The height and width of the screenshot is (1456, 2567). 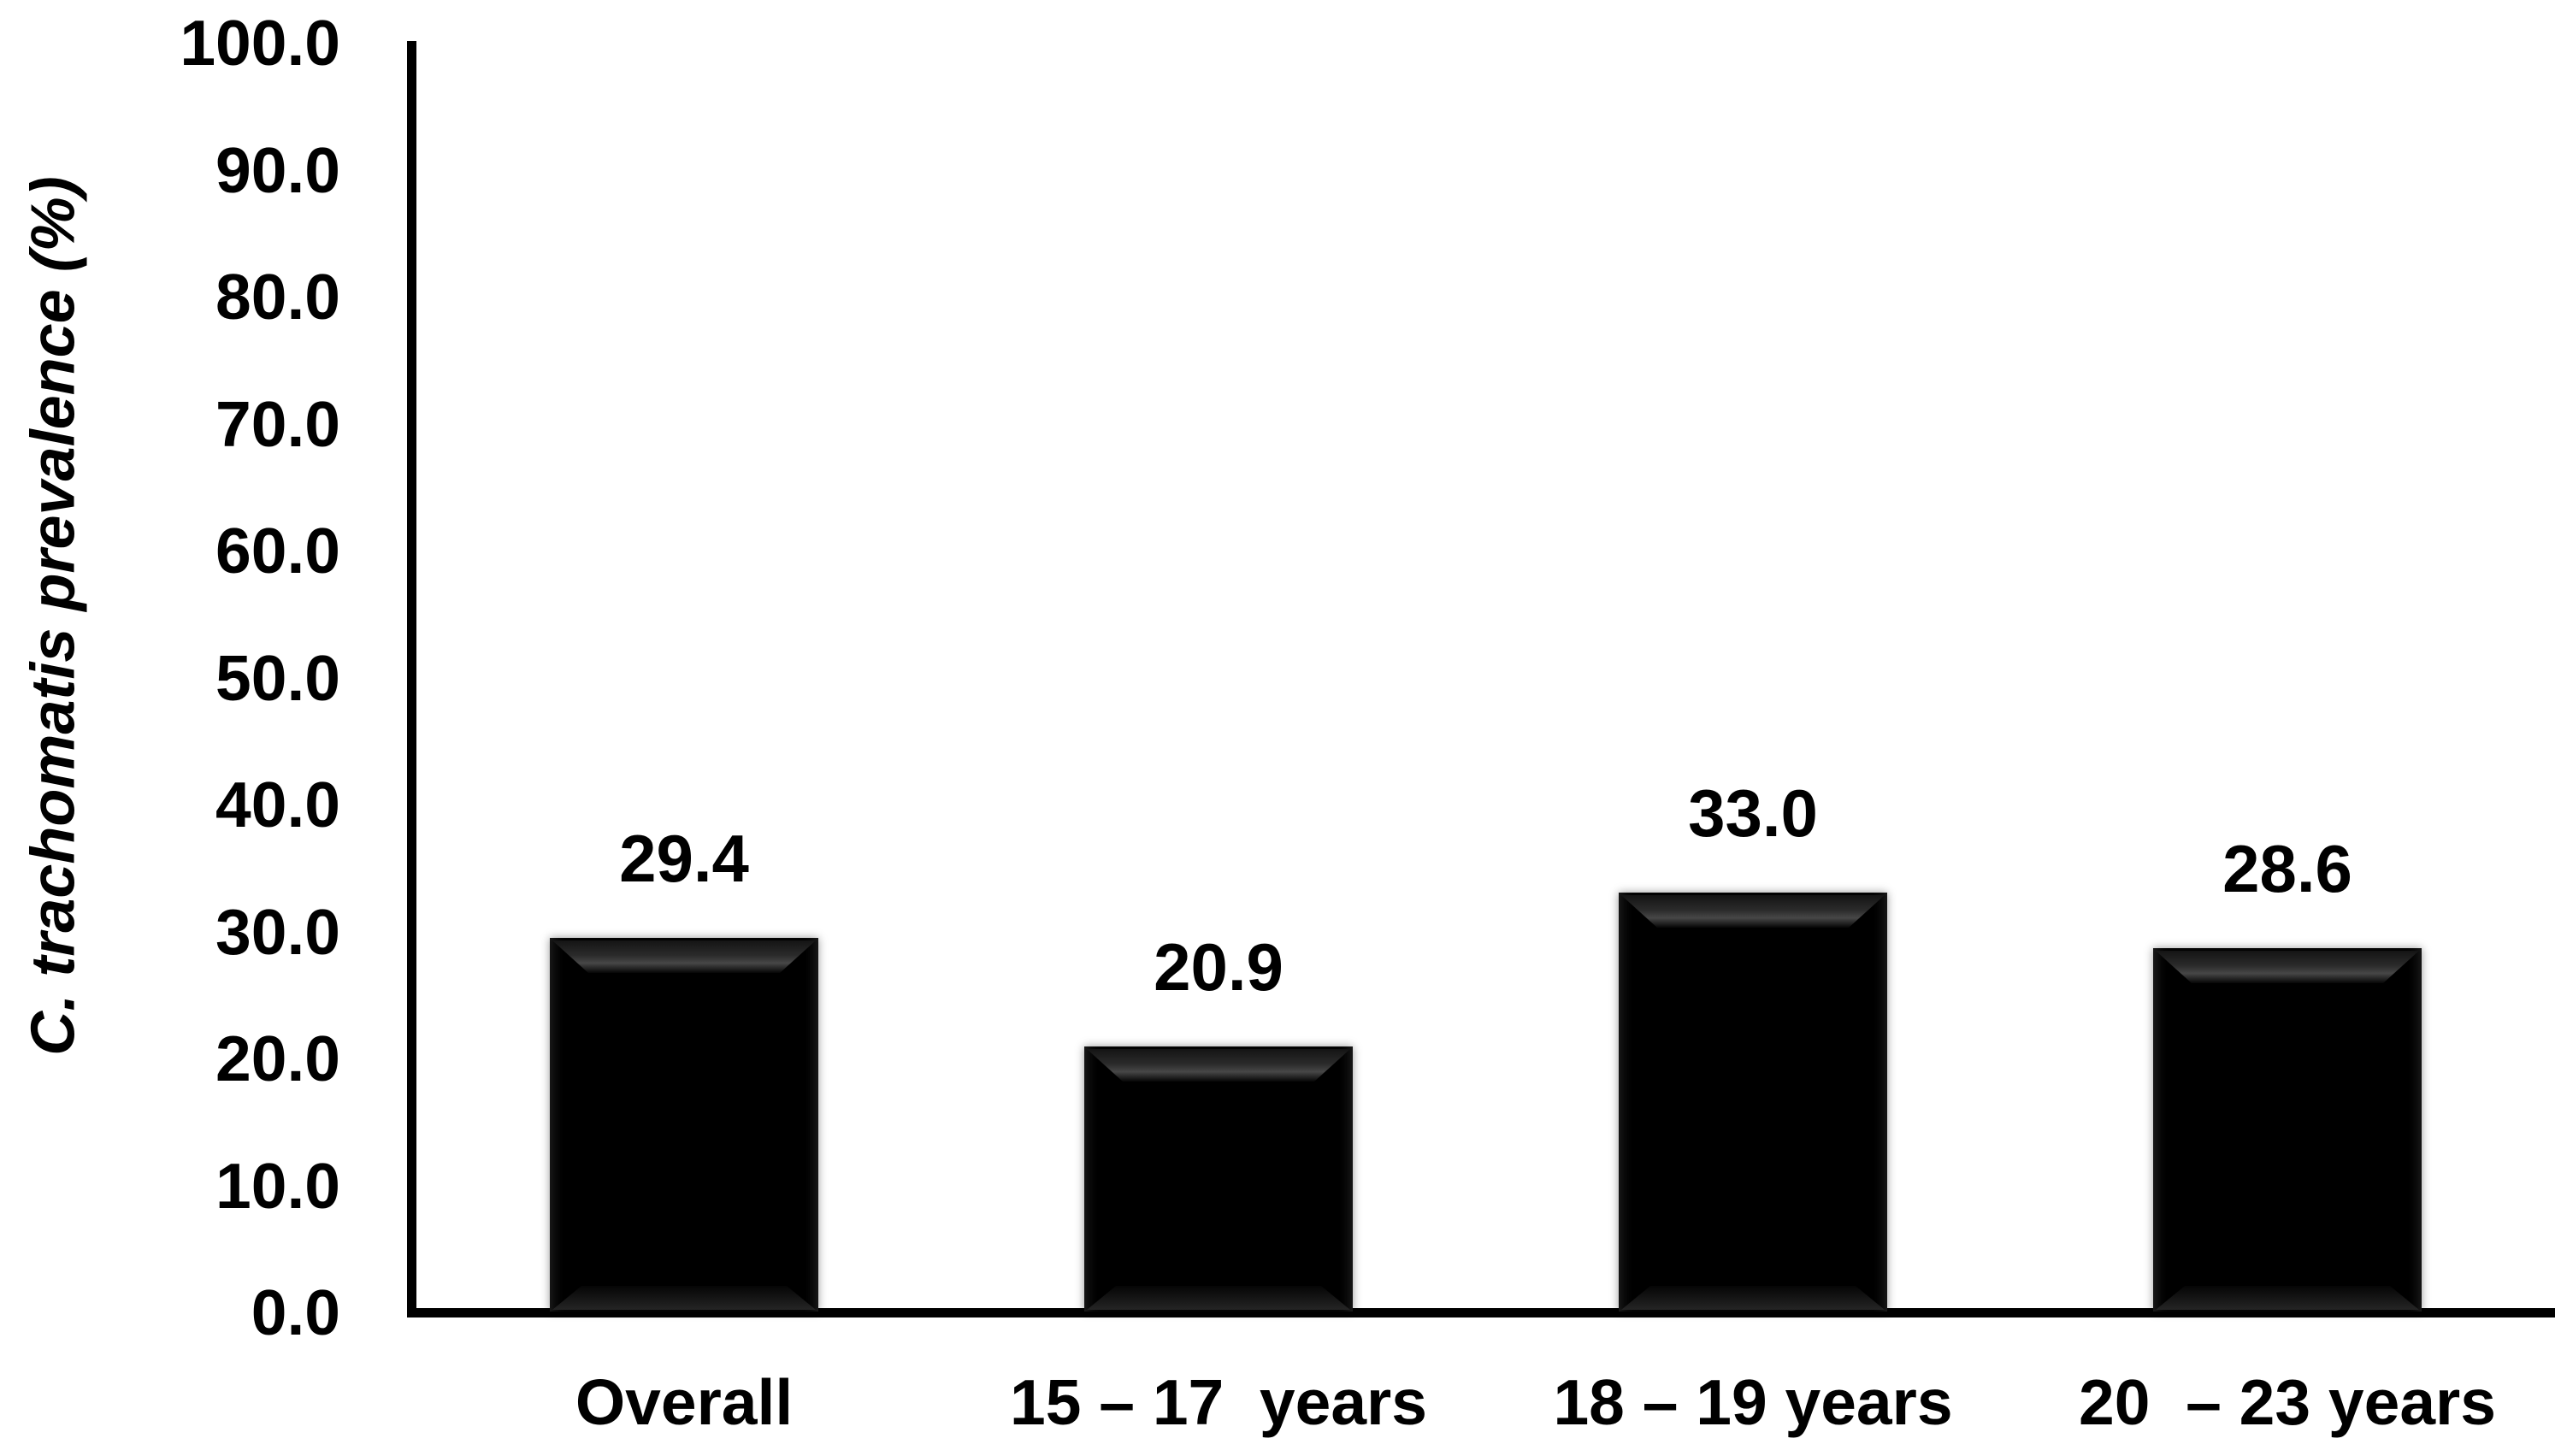 What do you see at coordinates (296, 1312) in the screenshot?
I see `y-tick-label: 0.0` at bounding box center [296, 1312].